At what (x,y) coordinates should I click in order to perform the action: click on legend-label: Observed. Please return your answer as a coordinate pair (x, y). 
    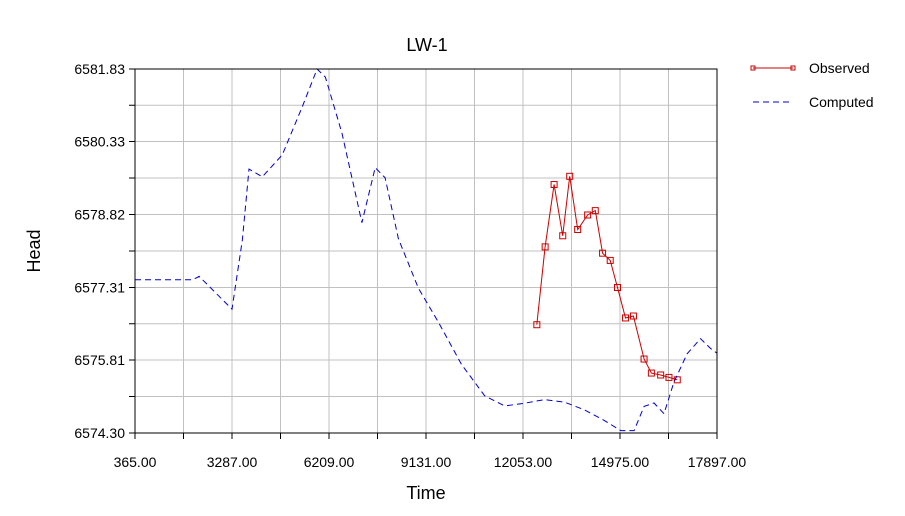
    Looking at the image, I should click on (839, 68).